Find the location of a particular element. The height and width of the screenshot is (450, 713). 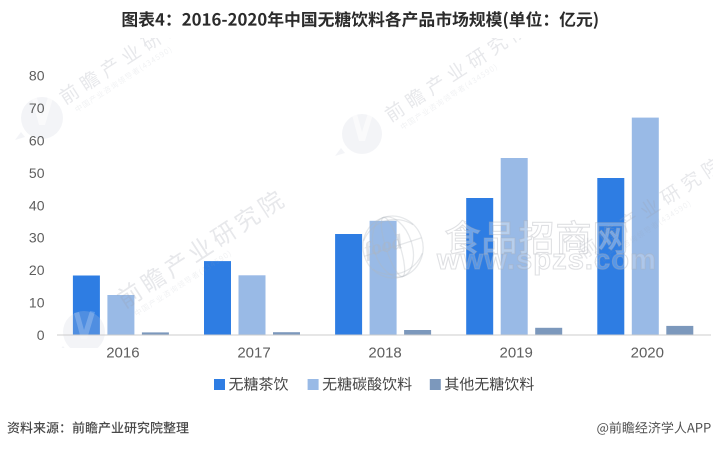

svg-text: 2017 is located at coordinates (253, 353).